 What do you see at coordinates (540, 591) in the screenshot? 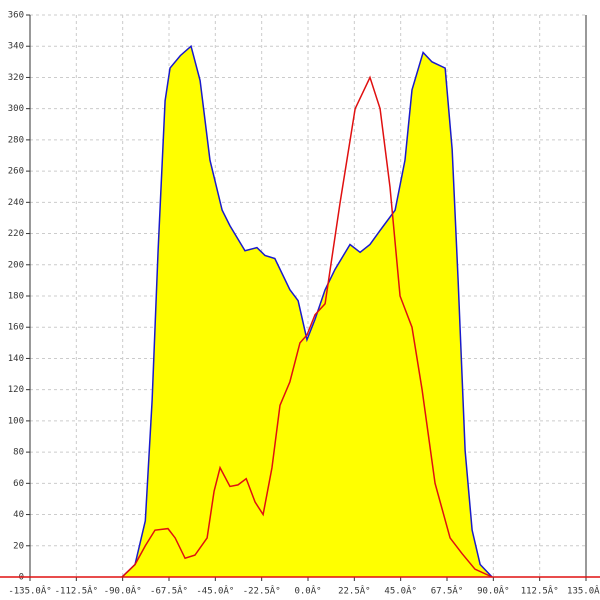
I see `x-tick-label: 112.5Â°` at bounding box center [540, 591].